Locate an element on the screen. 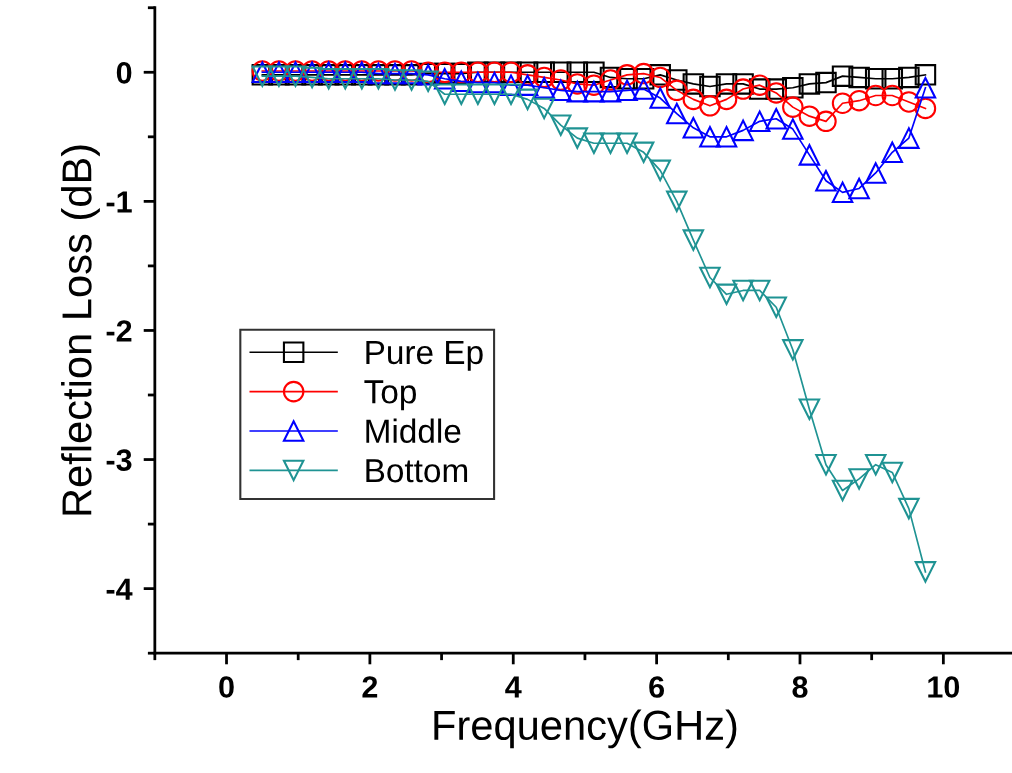  y-tick-label: -2 is located at coordinates (119, 331).